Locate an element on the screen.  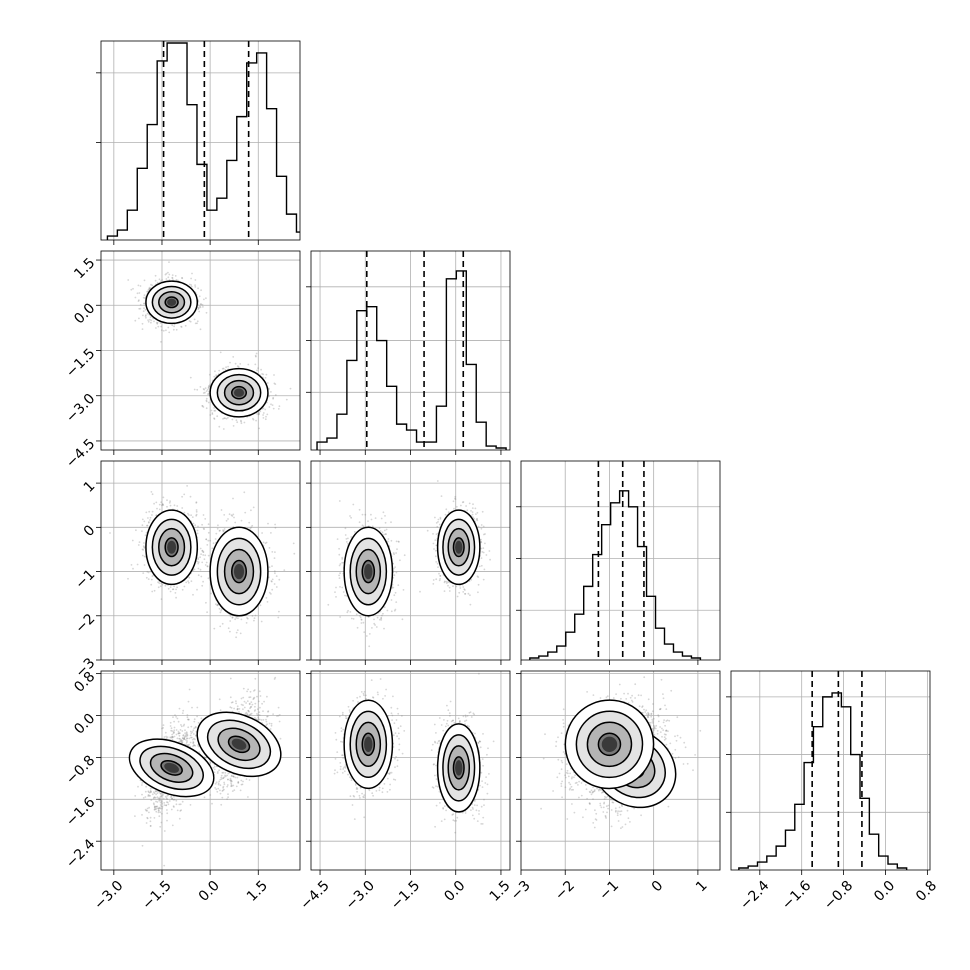
y-tick-label: −4.5 is located at coordinates (80, 453).